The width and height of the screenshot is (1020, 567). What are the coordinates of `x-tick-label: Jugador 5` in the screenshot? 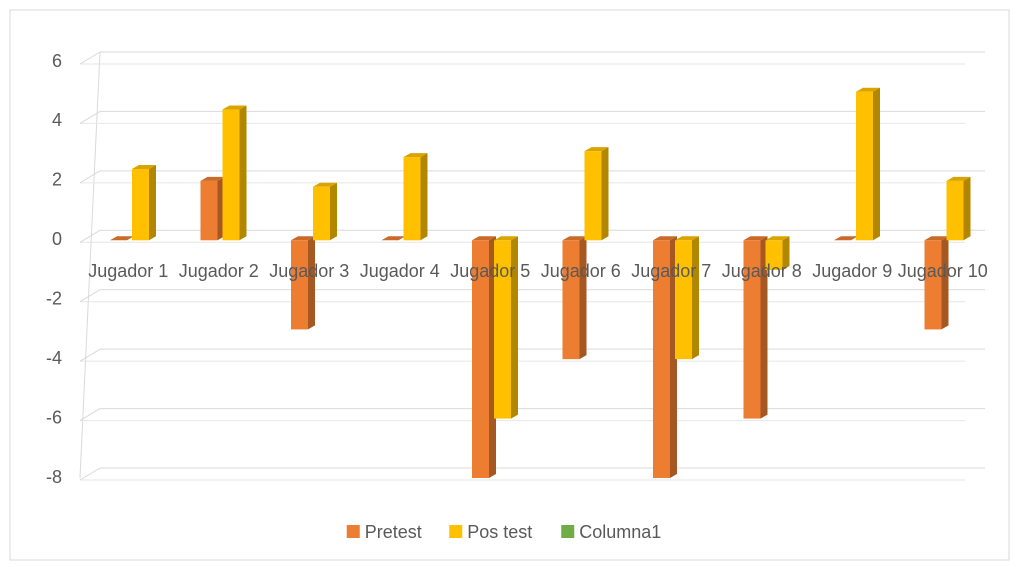 It's located at (490, 271).